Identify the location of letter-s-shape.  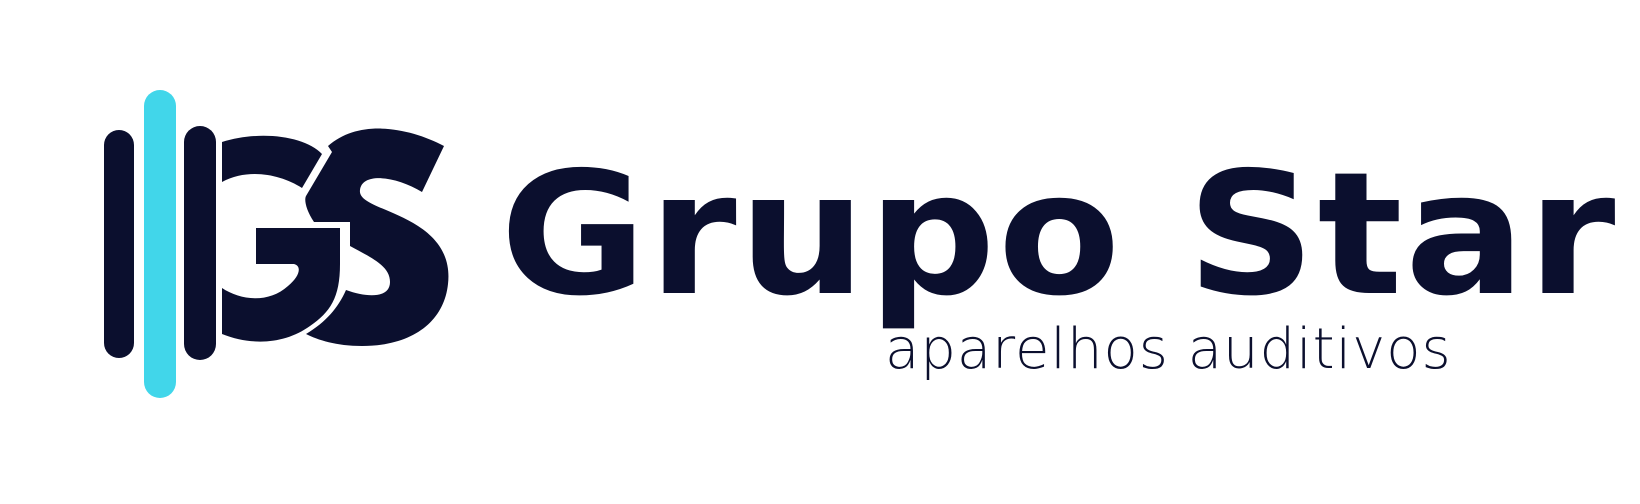
(377, 237).